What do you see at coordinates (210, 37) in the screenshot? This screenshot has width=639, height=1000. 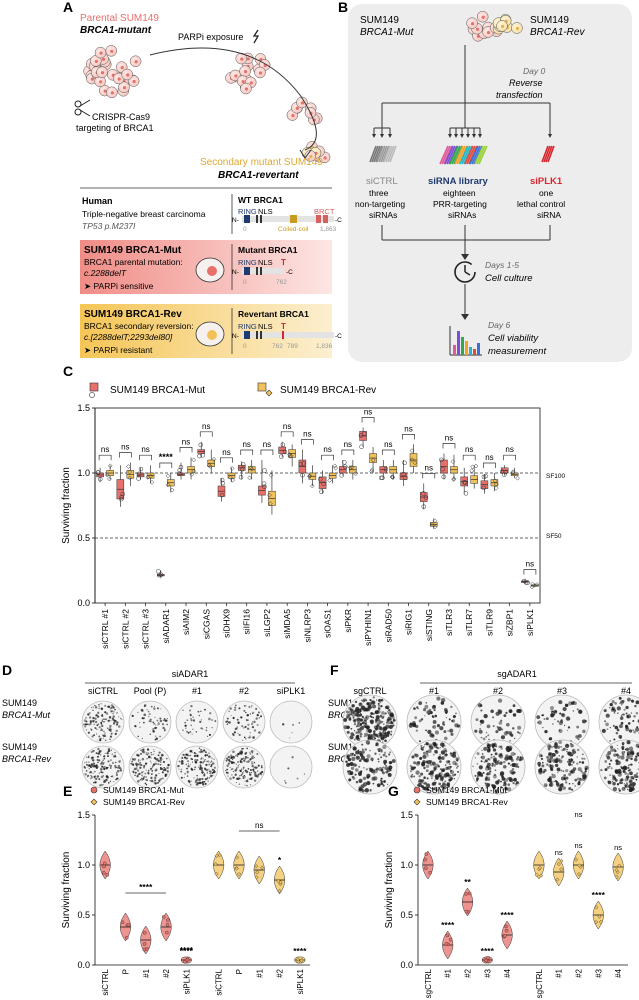 I see `parpi-exposure-label: PARPi exposure` at bounding box center [210, 37].